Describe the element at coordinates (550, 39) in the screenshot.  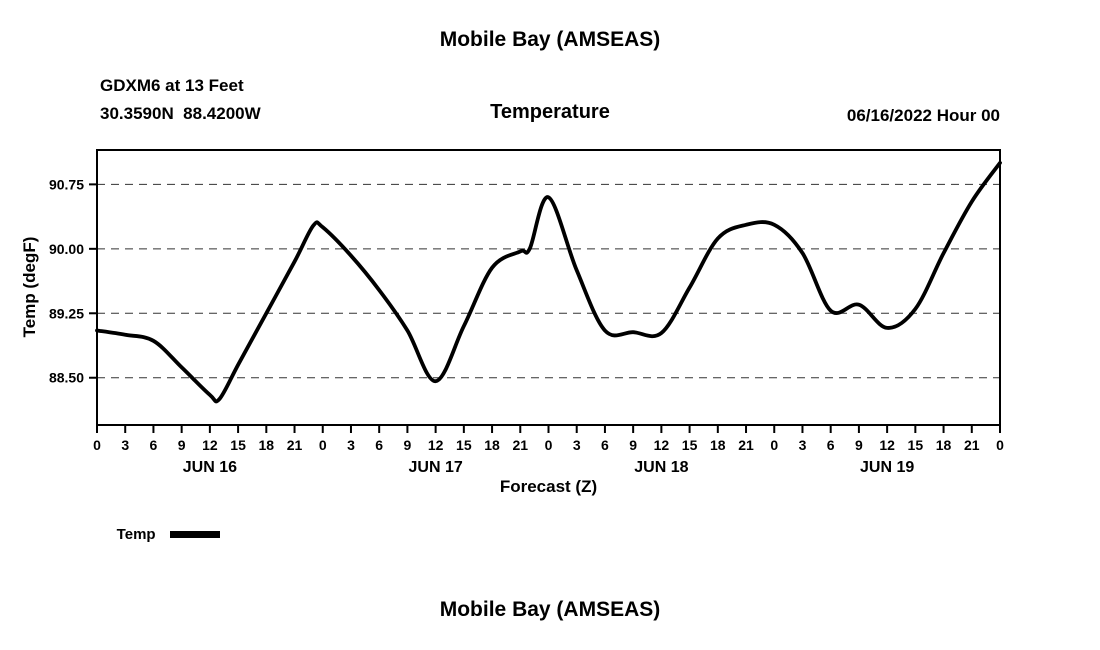
I see `chart-title: Mobile Bay (AMSEAS)` at that location.